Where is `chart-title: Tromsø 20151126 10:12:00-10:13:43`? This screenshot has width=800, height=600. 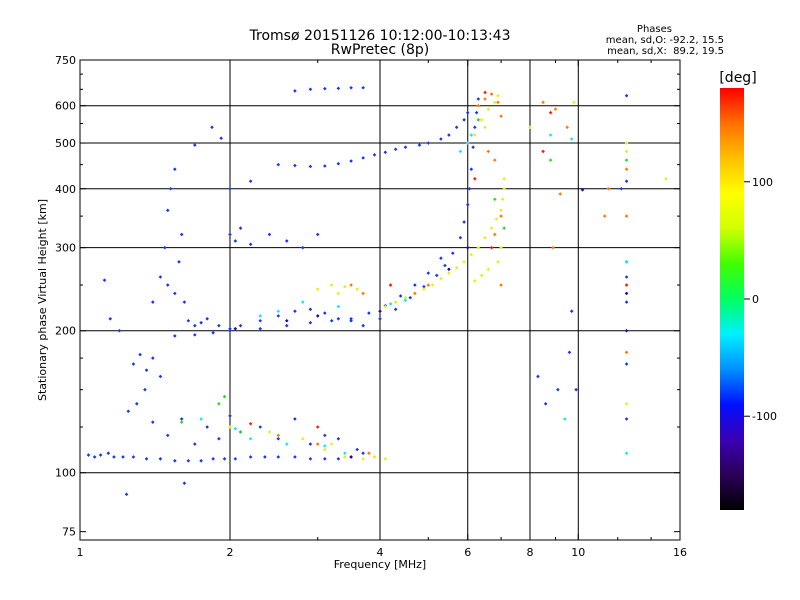
chart-title: Tromsø 20151126 10:12:00-10:13:43 is located at coordinates (380, 36).